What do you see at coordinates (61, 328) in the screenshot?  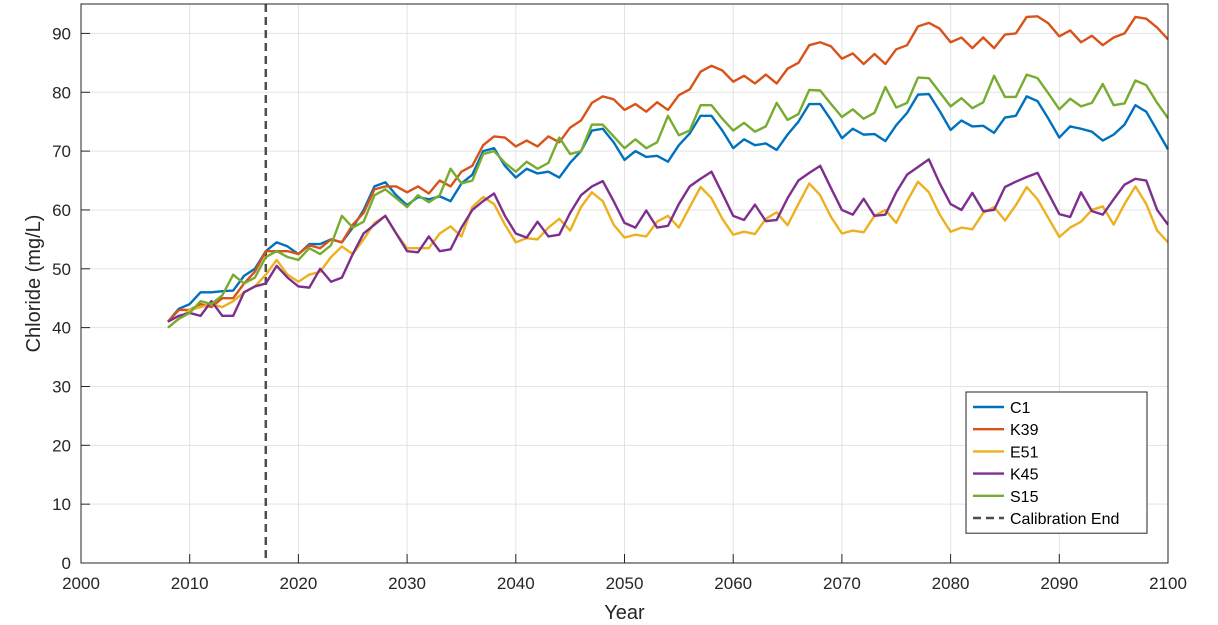 I see `y-tick-label: 40` at bounding box center [61, 328].